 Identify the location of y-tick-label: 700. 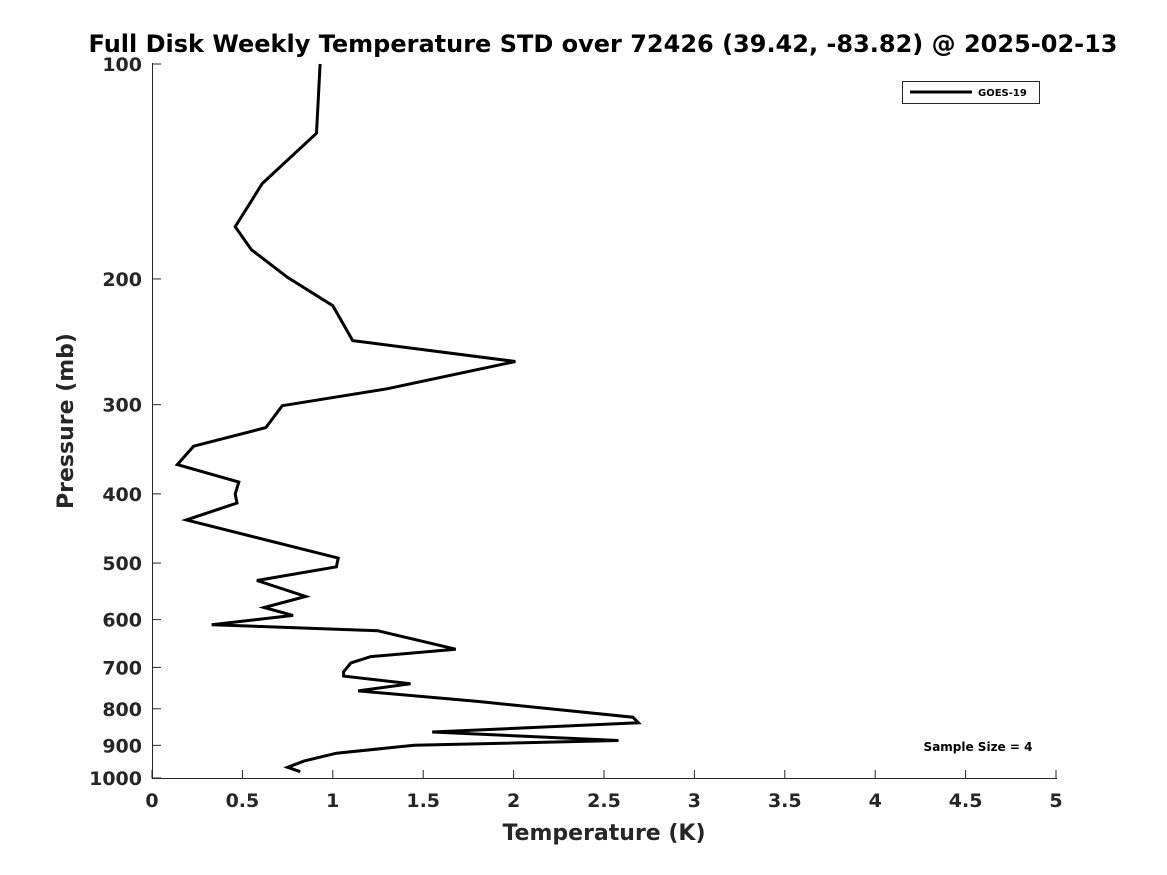
(122, 668).